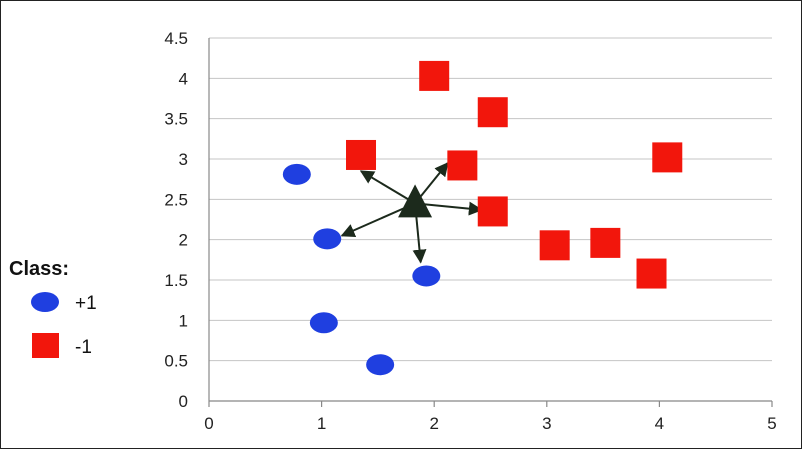 The width and height of the screenshot is (802, 450). Describe the element at coordinates (45, 302) in the screenshot. I see `legend-marker-circle` at that location.